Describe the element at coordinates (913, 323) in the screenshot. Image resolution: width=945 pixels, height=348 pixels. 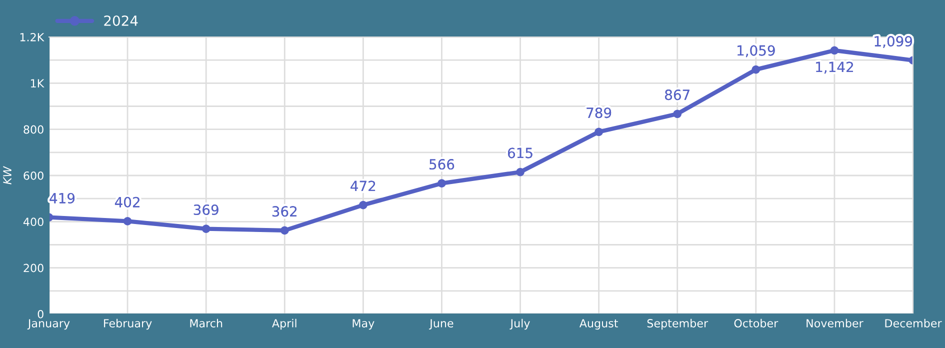
I see `x-tick-label: December` at that location.